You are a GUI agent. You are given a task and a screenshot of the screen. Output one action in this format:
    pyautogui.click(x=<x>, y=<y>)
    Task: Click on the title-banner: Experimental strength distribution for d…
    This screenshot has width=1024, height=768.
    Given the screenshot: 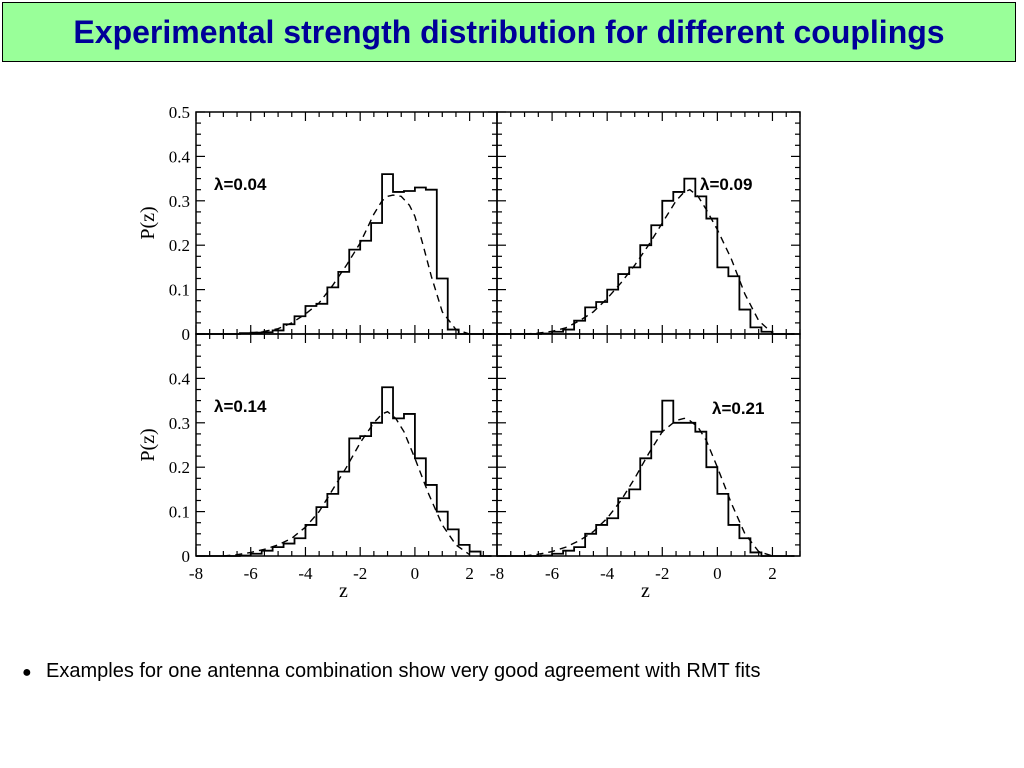 What is the action you would take?
    pyautogui.click(x=509, y=32)
    